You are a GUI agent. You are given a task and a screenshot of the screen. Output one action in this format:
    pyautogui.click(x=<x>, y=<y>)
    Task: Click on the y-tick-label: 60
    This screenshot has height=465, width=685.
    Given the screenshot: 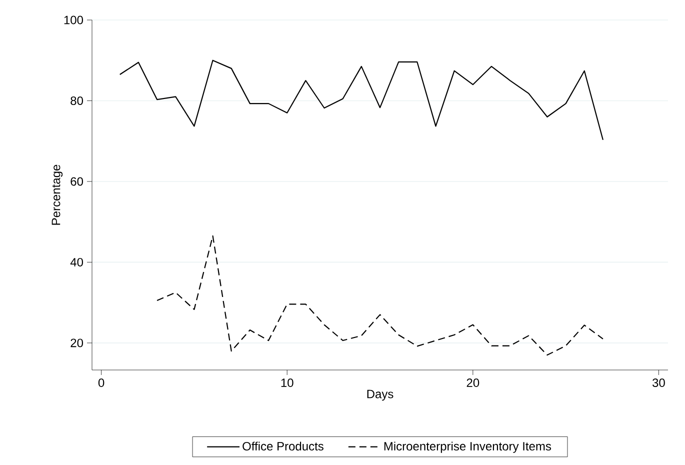 What is the action you would take?
    pyautogui.click(x=77, y=181)
    